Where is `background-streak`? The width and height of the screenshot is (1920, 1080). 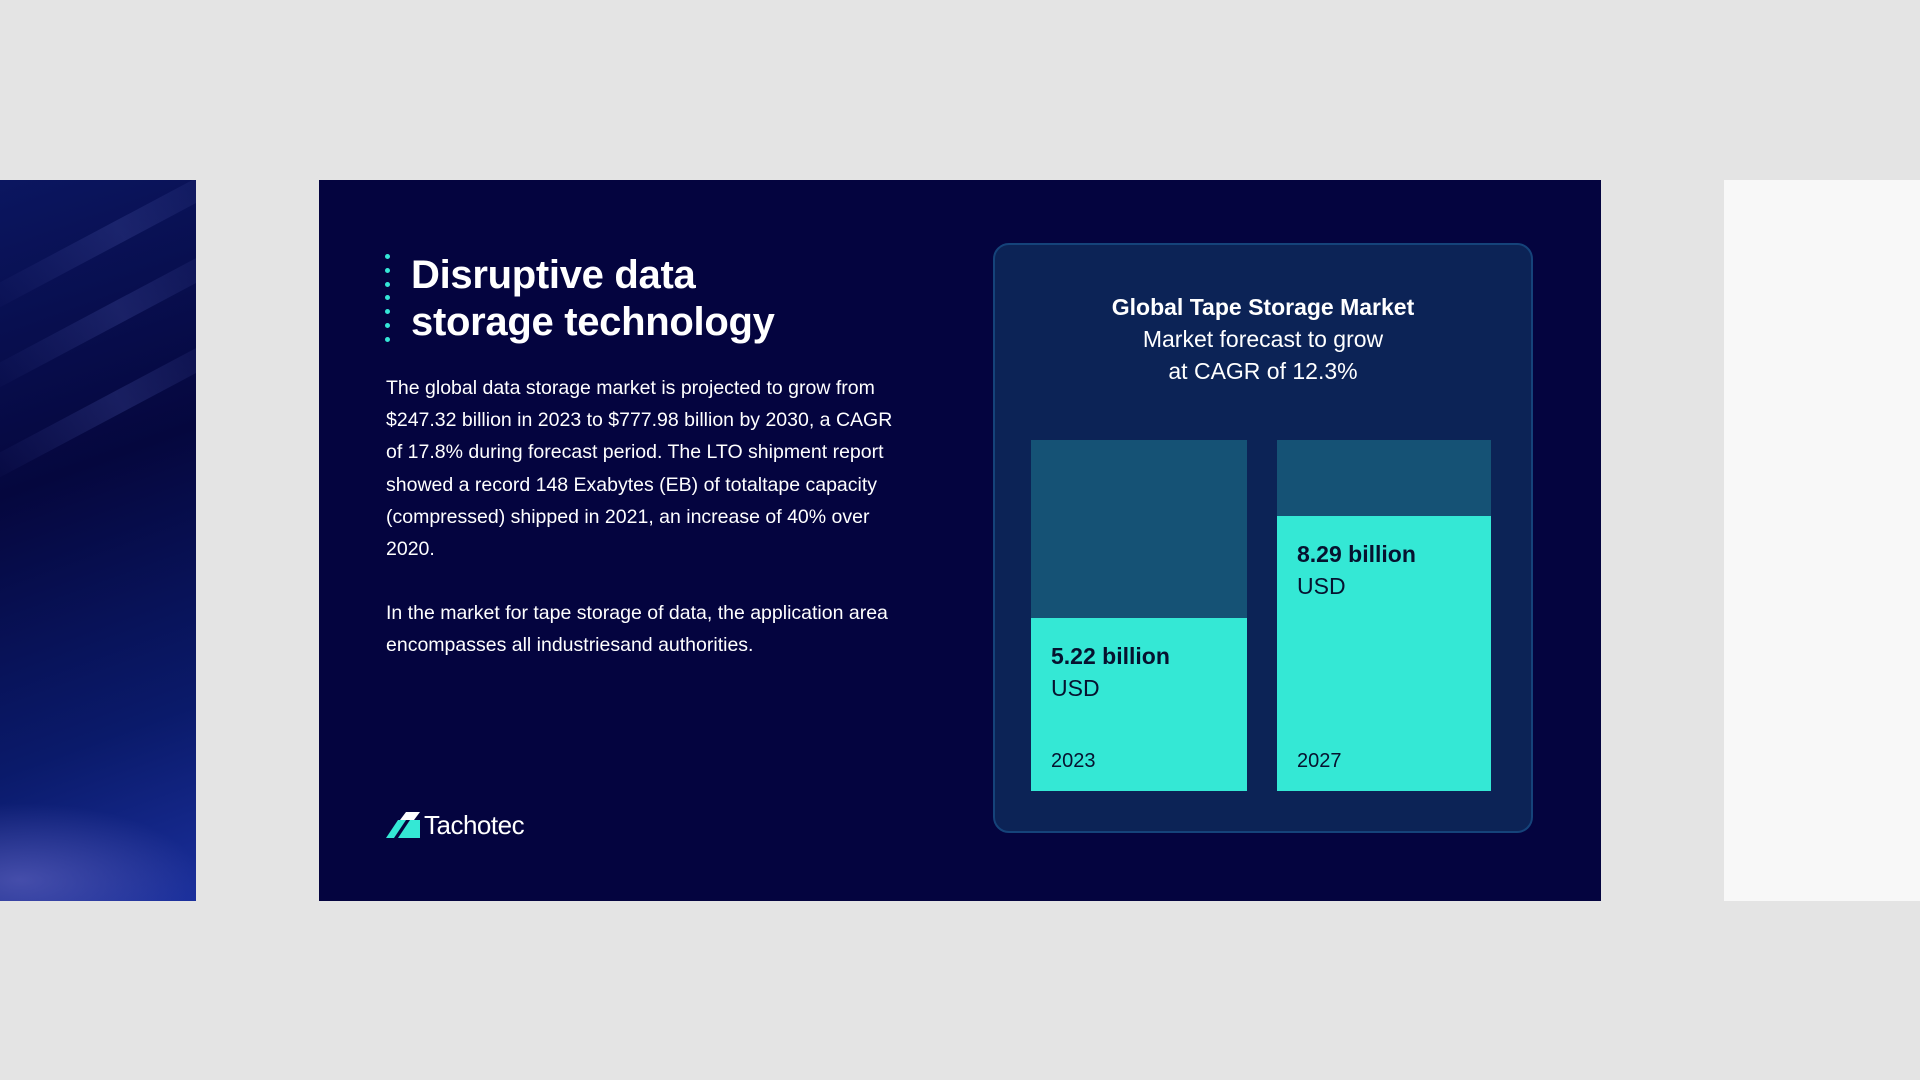 background-streak is located at coordinates (98, 401).